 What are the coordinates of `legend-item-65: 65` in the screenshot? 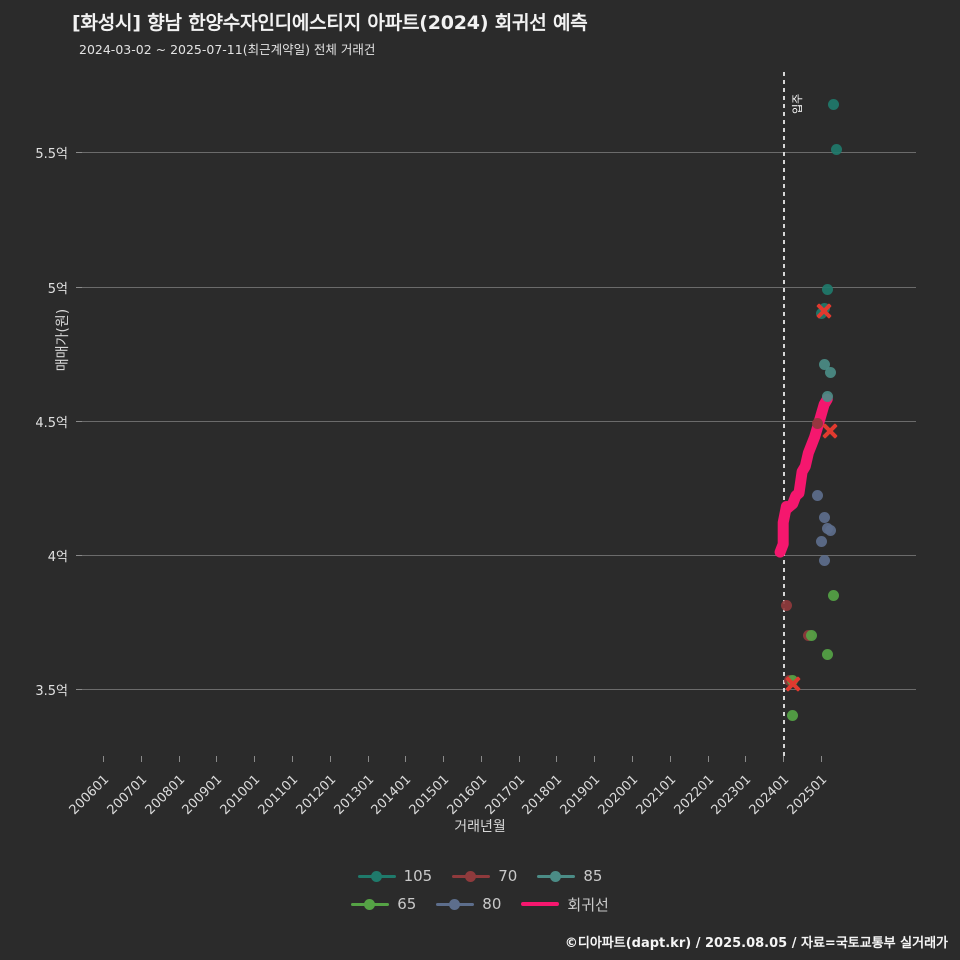 It's located at (383, 904).